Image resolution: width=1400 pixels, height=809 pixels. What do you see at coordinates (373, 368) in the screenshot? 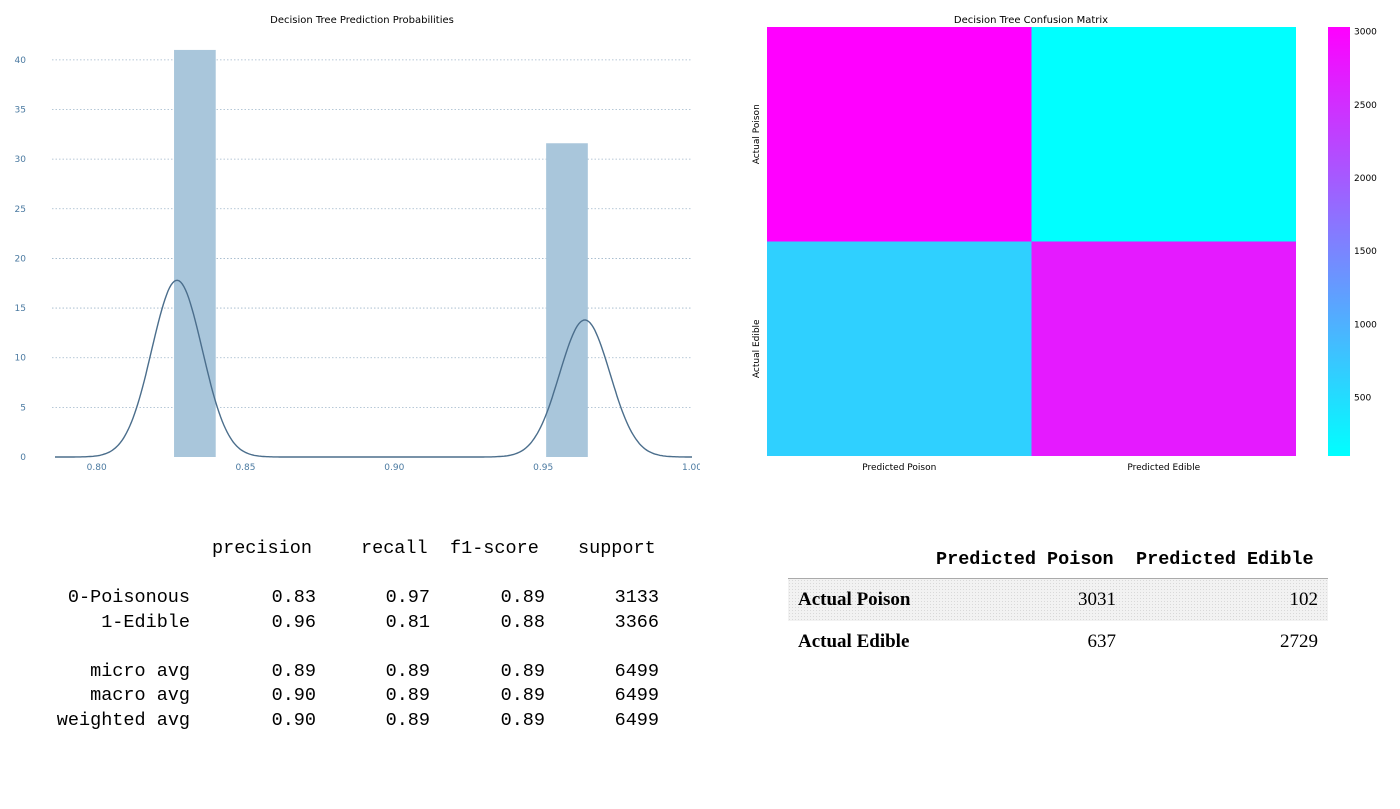
I see `kde-curve` at bounding box center [373, 368].